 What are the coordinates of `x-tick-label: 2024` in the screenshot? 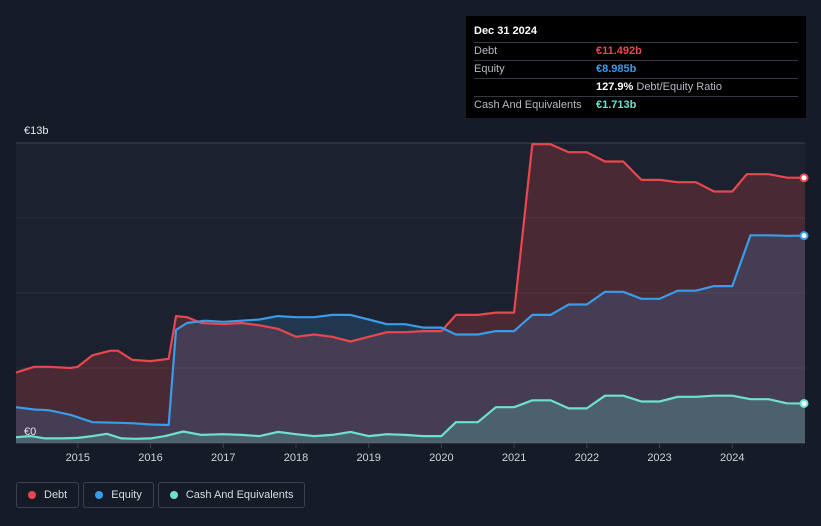 It's located at (732, 458).